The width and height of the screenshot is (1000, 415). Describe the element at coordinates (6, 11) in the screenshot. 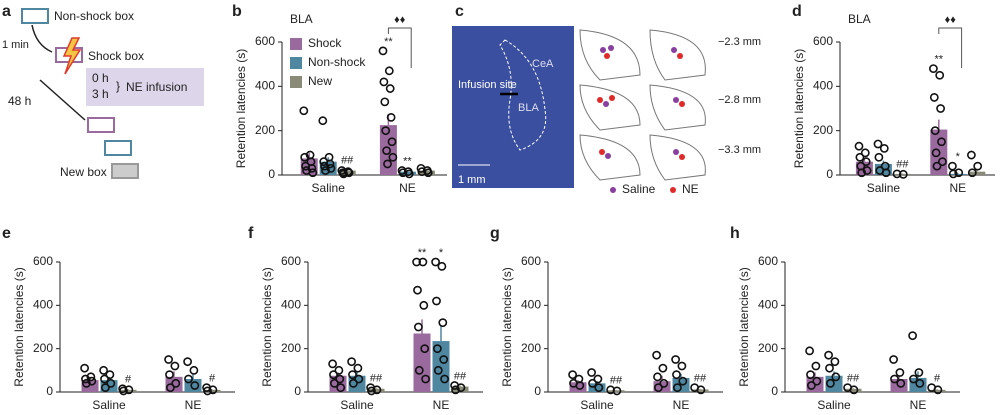

I see `panel-letter: a` at that location.